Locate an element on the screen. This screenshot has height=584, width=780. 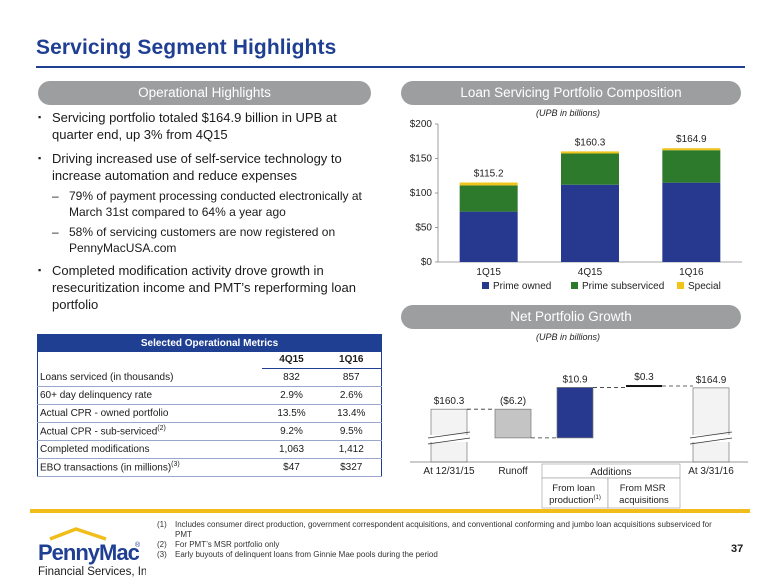
chart-legend: Prime owned Prime subserviced Special is located at coordinates (601, 286).